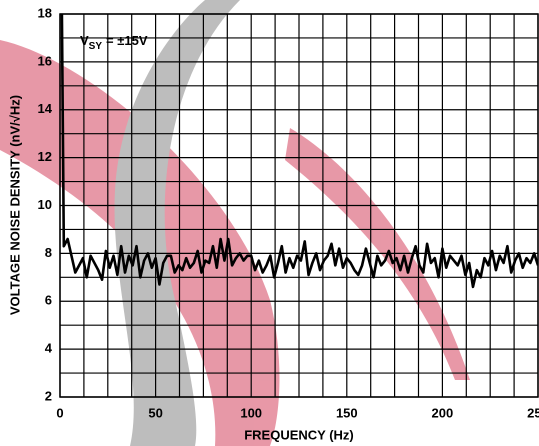  Describe the element at coordinates (14, 205) in the screenshot. I see `y-axis-label: VOLTAGE NOISE DENSITY (nV/√Hz)` at that location.